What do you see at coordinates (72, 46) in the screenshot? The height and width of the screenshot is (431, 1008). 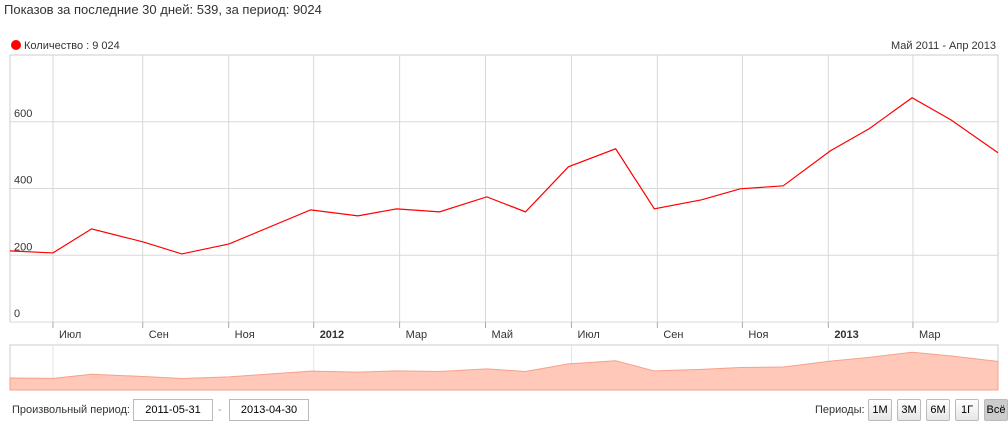 I see `legend-text: Количество : 9 024` at bounding box center [72, 46].